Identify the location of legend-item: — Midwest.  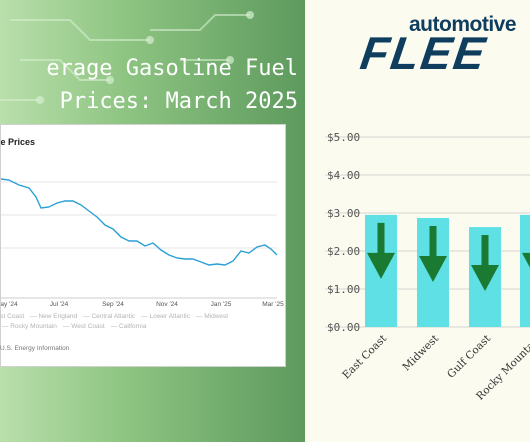
(212, 316).